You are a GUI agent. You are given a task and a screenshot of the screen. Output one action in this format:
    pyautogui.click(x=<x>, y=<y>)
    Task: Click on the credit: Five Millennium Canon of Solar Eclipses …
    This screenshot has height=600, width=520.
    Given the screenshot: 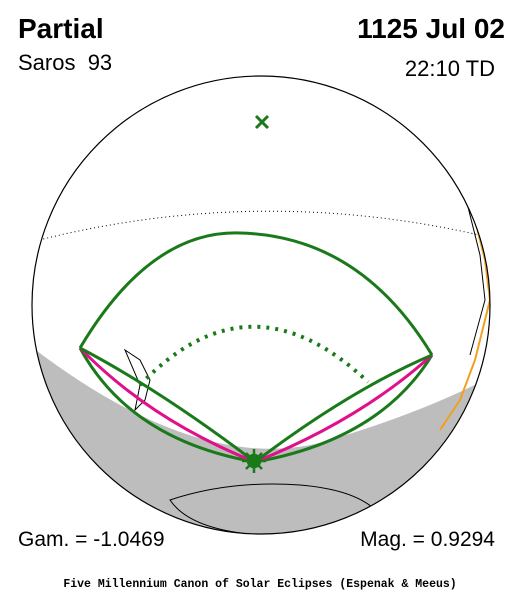 What is the action you would take?
    pyautogui.click(x=259, y=584)
    